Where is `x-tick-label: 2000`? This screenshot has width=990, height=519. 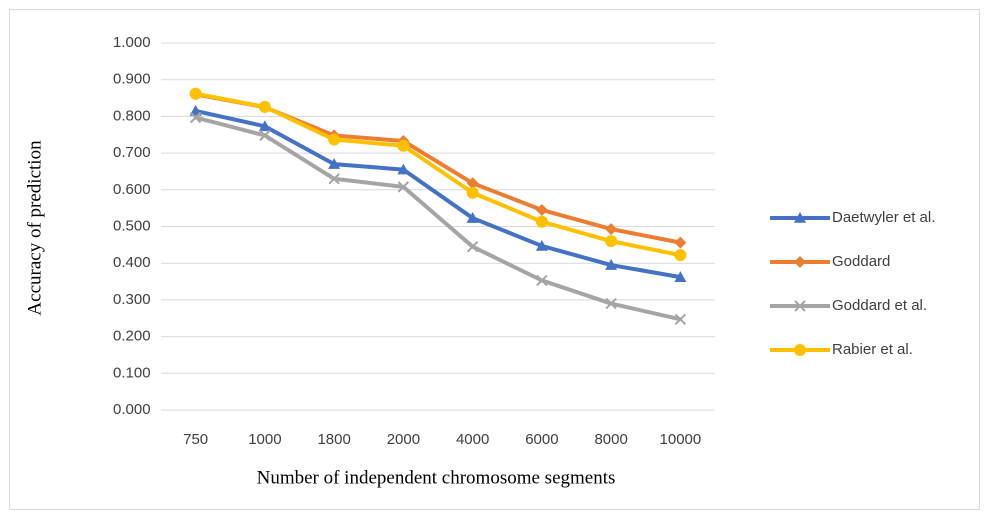 x-tick-label: 2000 is located at coordinates (403, 439).